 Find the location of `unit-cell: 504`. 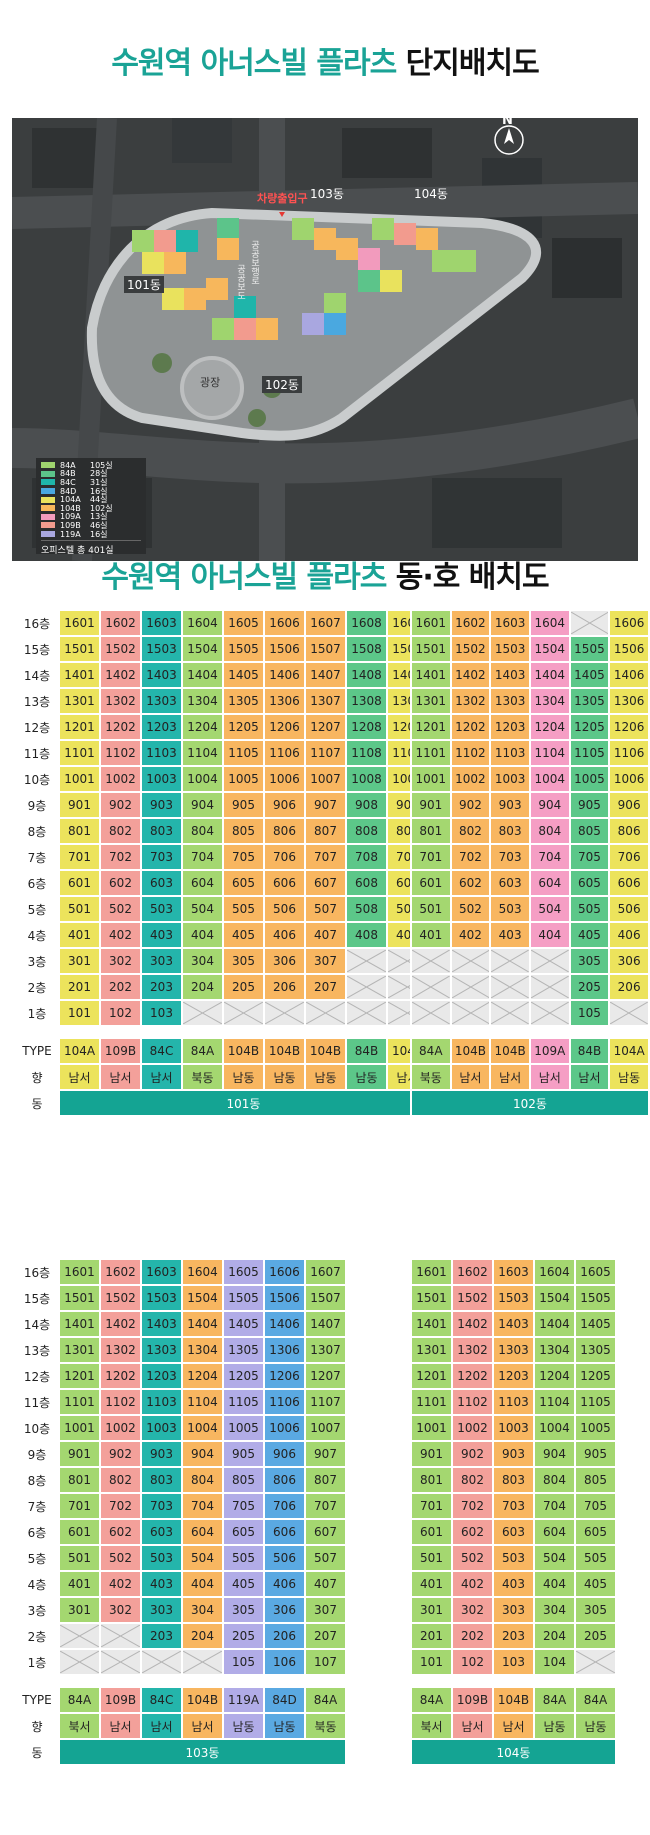

unit-cell: 504 is located at coordinates (549, 909).